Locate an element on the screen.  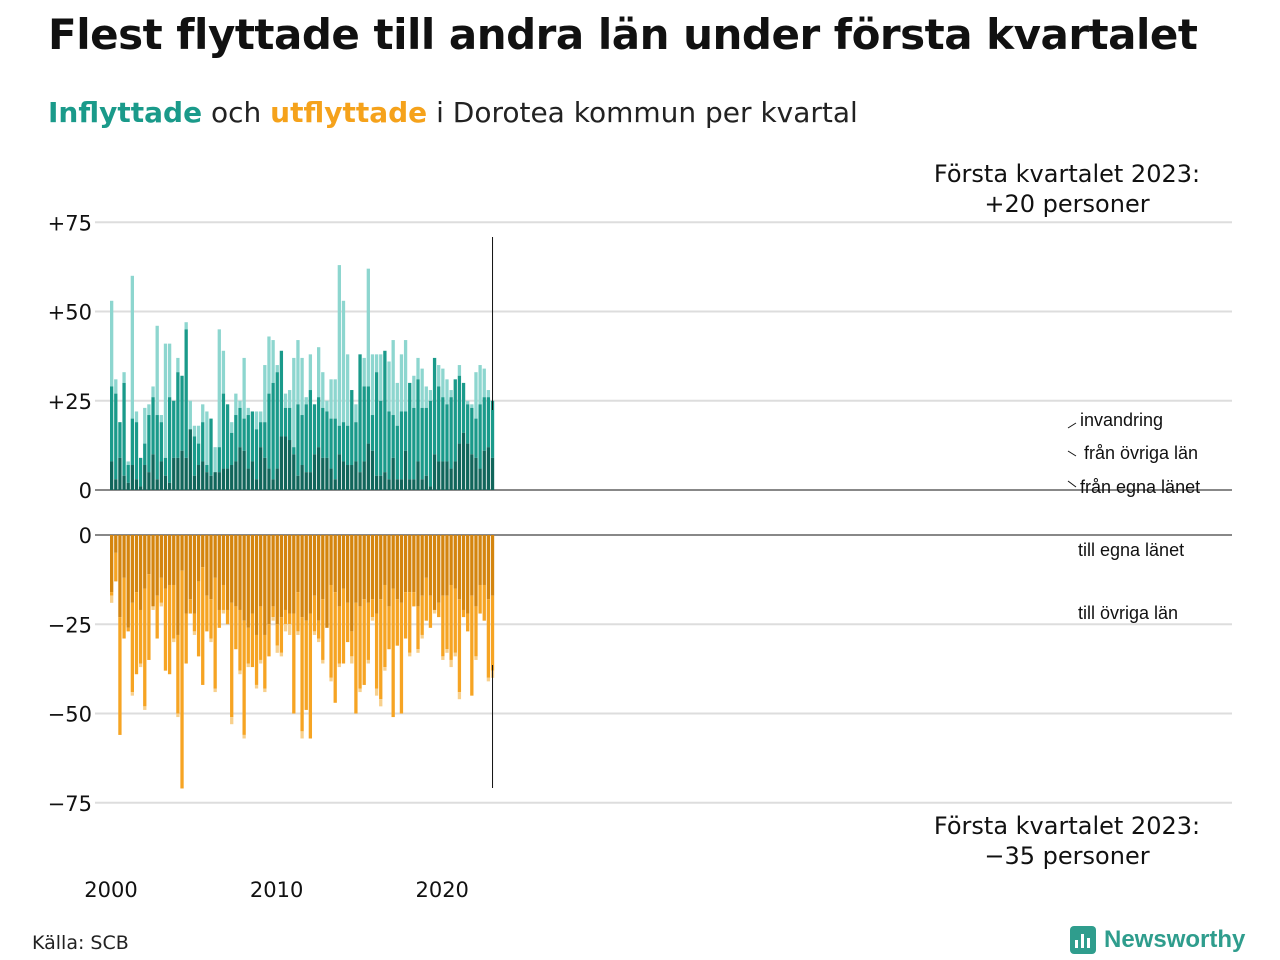
legend-label-immigration: invandring is located at coordinates (1121, 420).